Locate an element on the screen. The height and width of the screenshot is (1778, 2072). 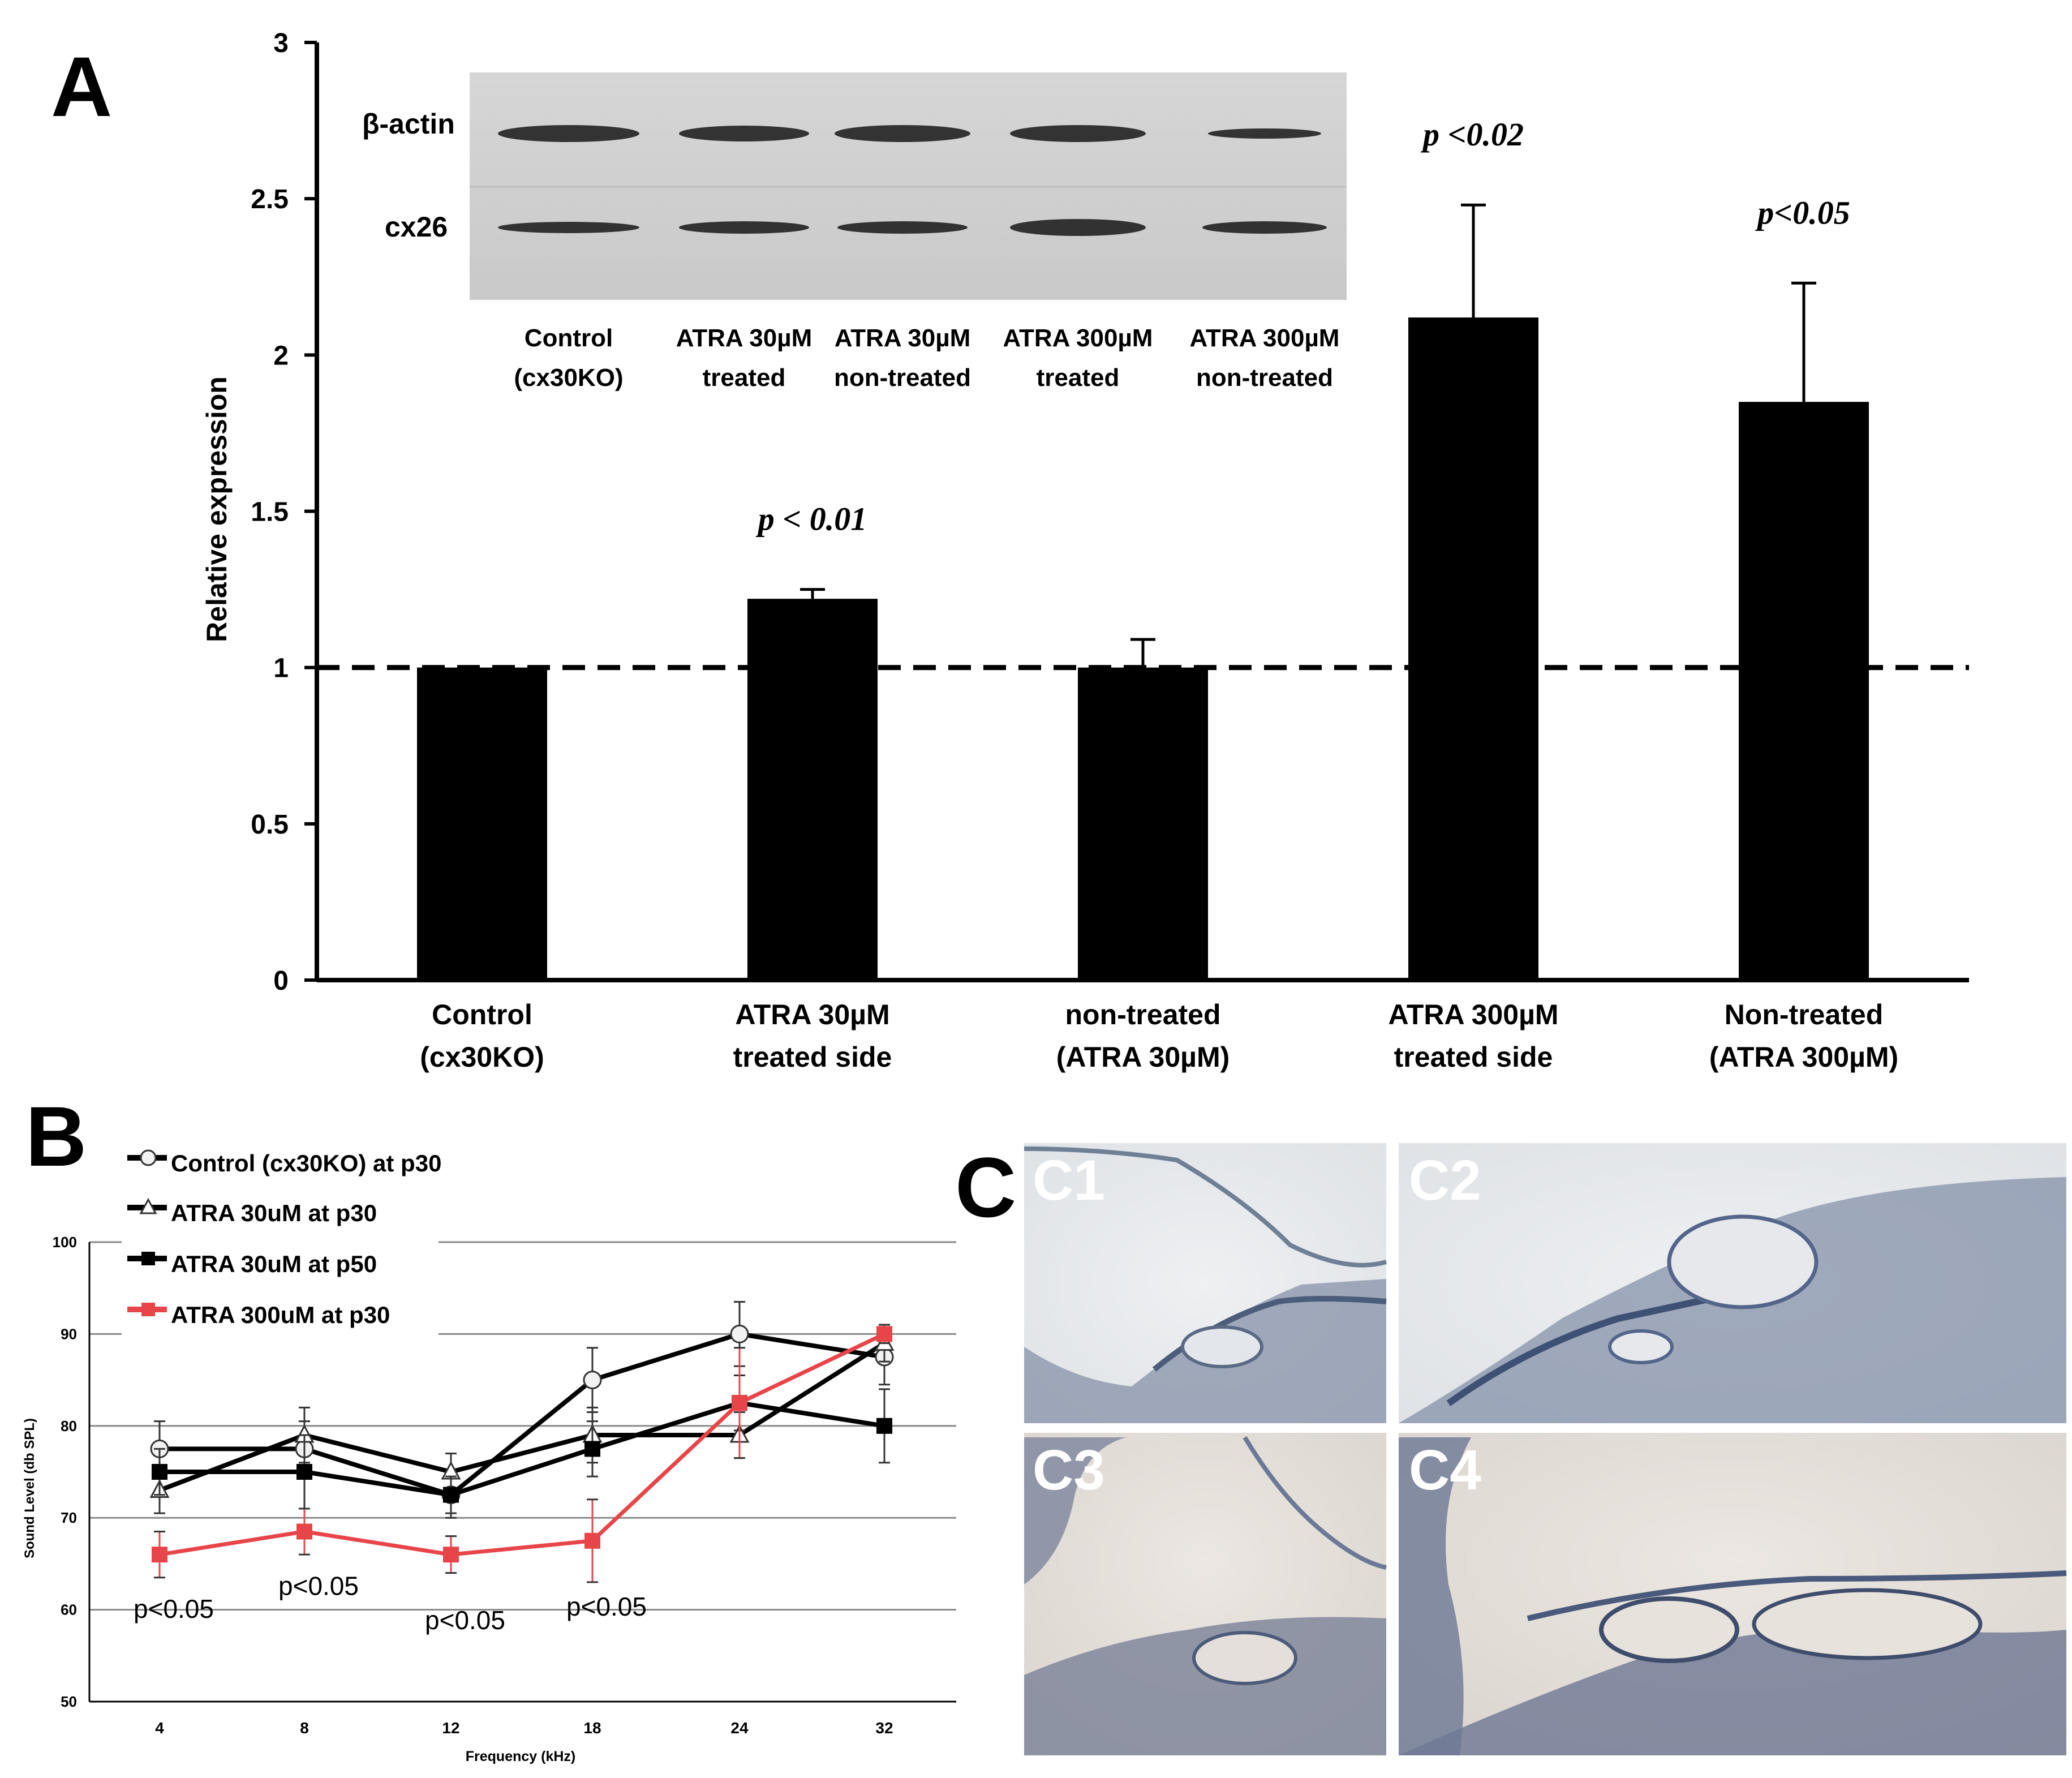
b-y-tick-label: 50 is located at coordinates (69, 1702).